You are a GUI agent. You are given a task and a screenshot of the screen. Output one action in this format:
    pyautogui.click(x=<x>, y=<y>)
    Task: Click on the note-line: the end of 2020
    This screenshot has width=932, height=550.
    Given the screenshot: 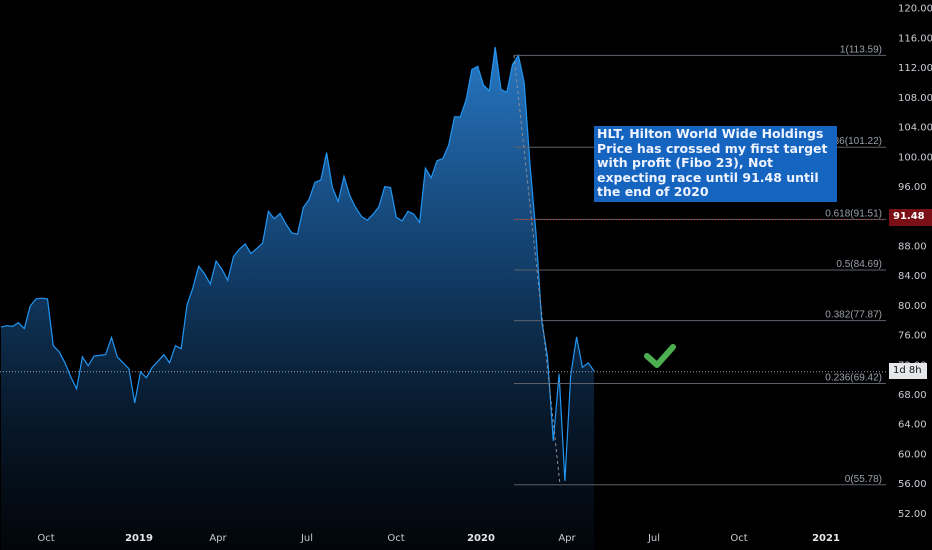 What is the action you would take?
    pyautogui.click(x=653, y=192)
    